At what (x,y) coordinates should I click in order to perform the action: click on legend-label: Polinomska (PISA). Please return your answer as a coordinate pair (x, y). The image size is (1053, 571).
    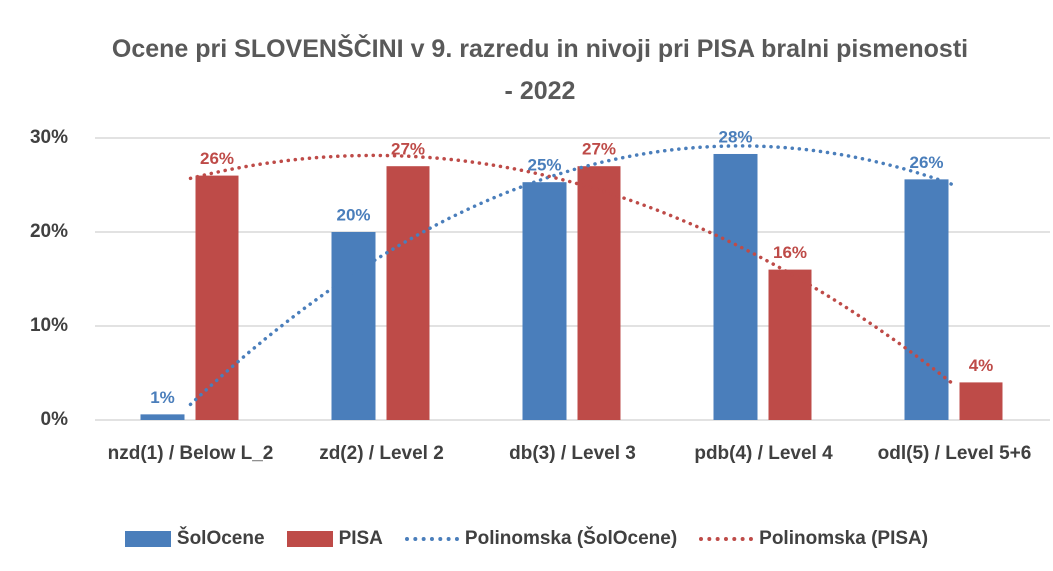
    Looking at the image, I should click on (844, 538).